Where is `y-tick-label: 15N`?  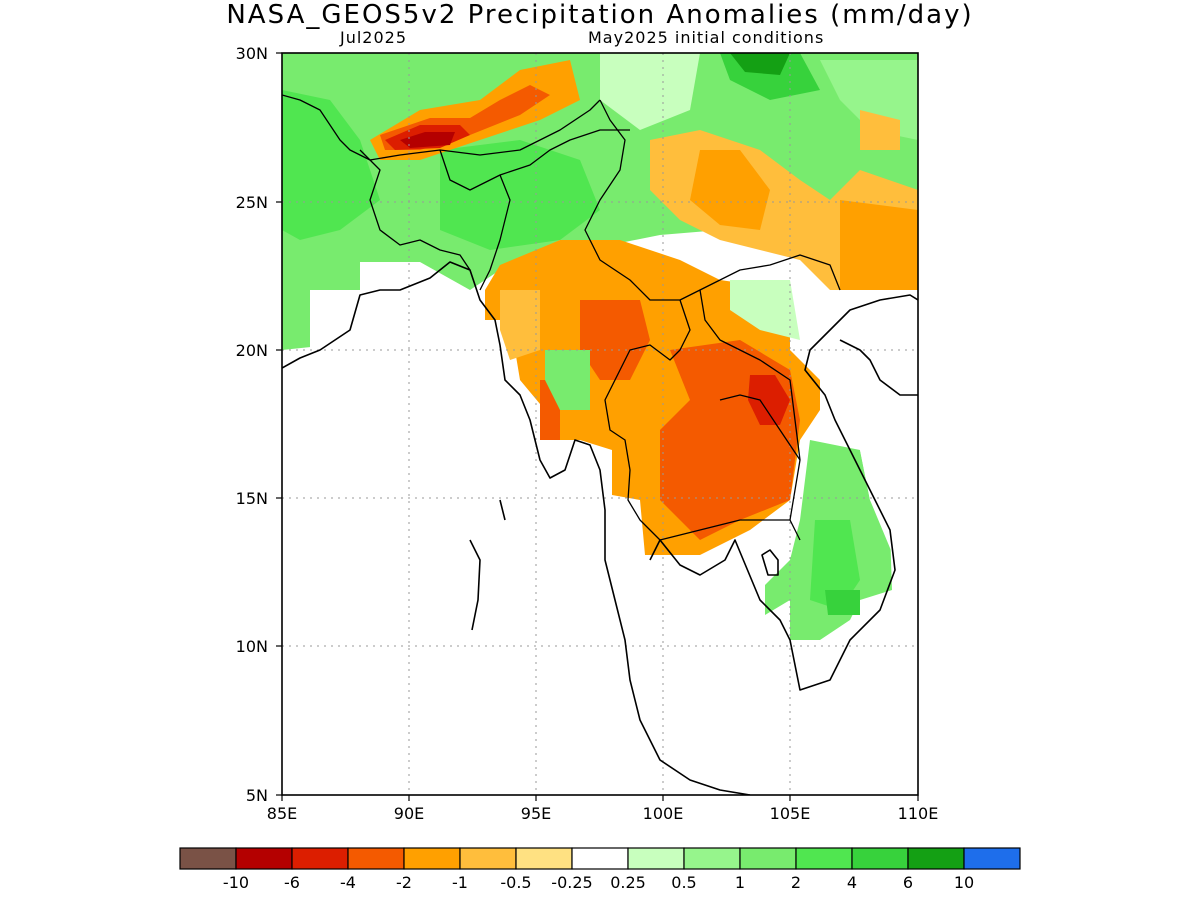 y-tick-label: 15N is located at coordinates (252, 498).